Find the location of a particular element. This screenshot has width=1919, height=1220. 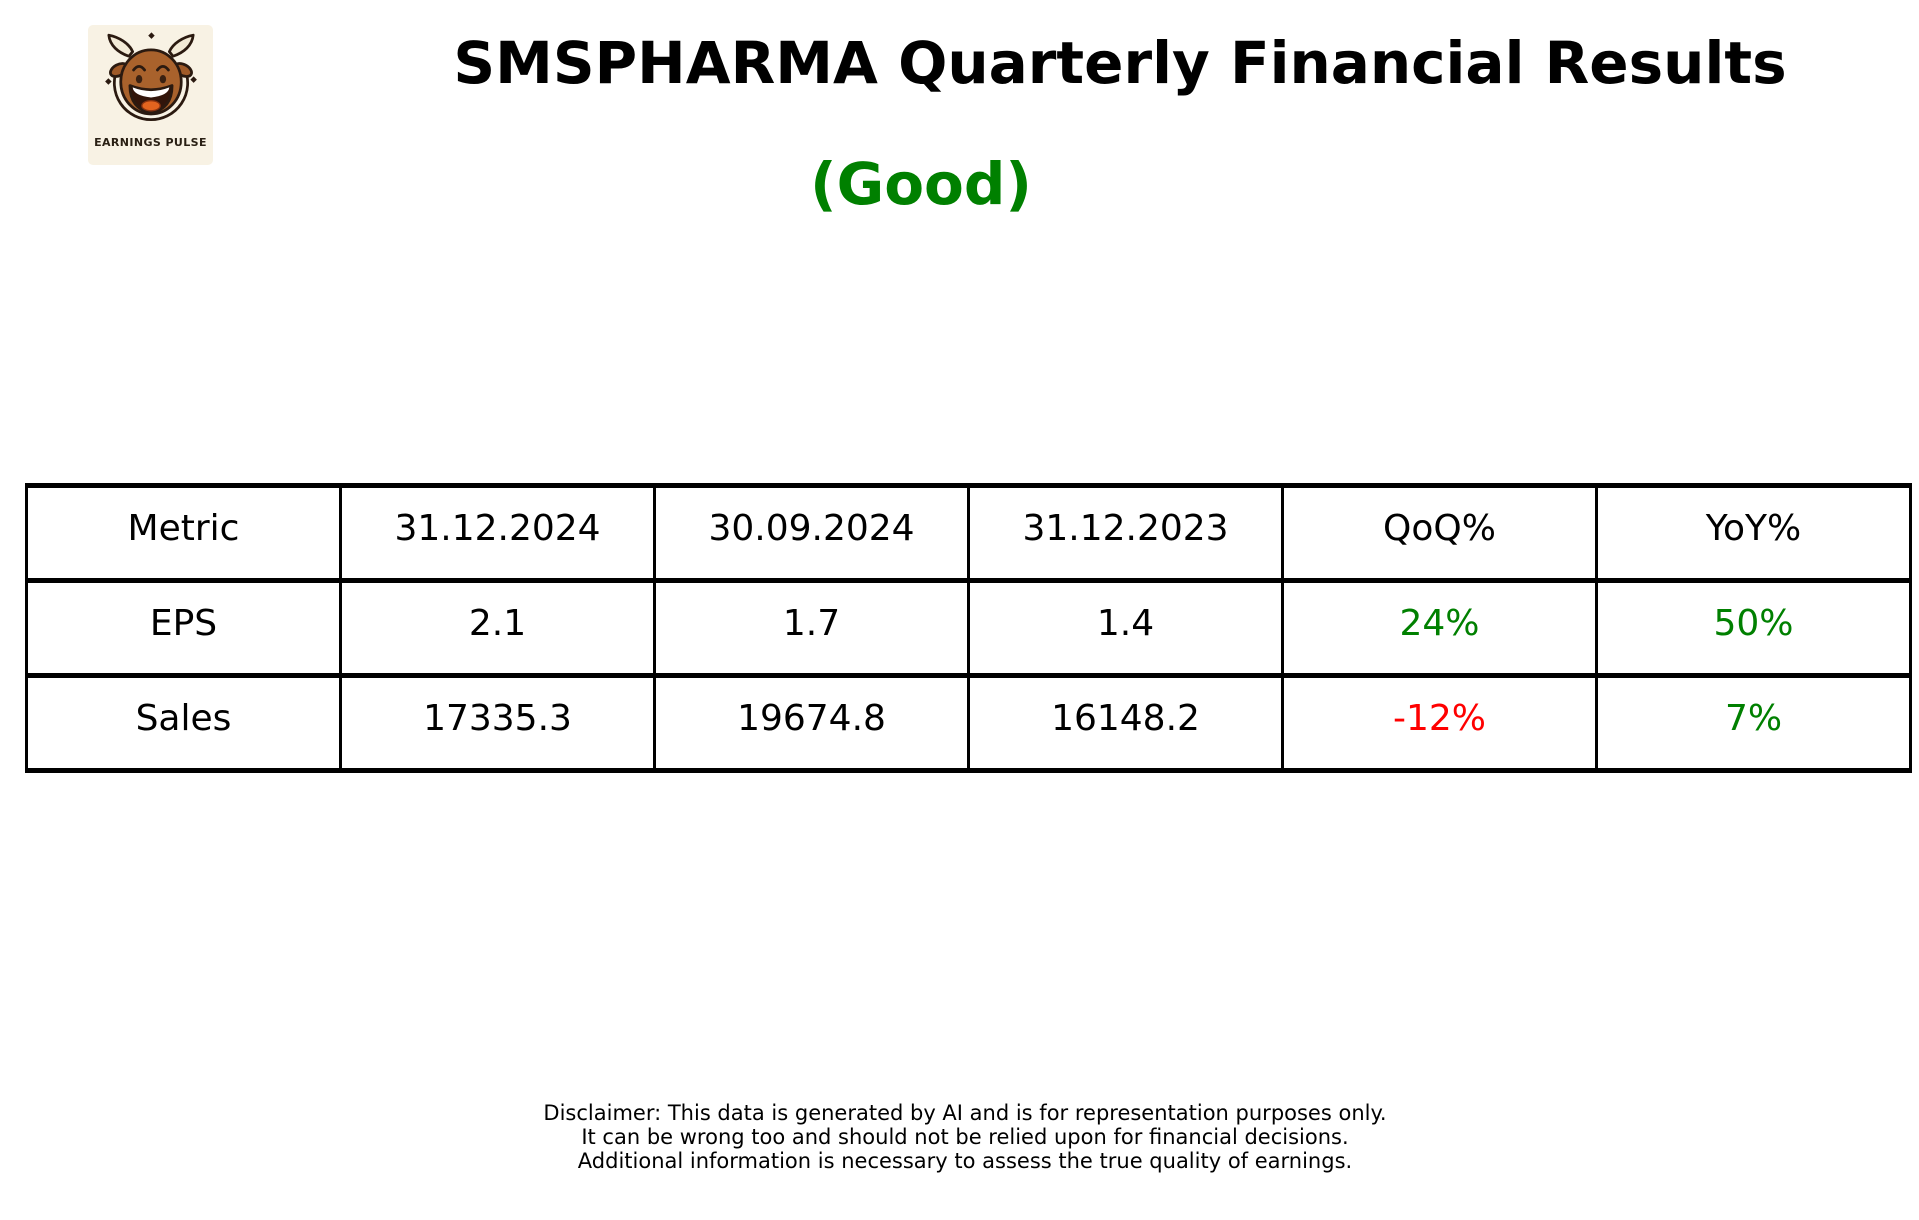

quality-rating: (Good) is located at coordinates (921, 184).